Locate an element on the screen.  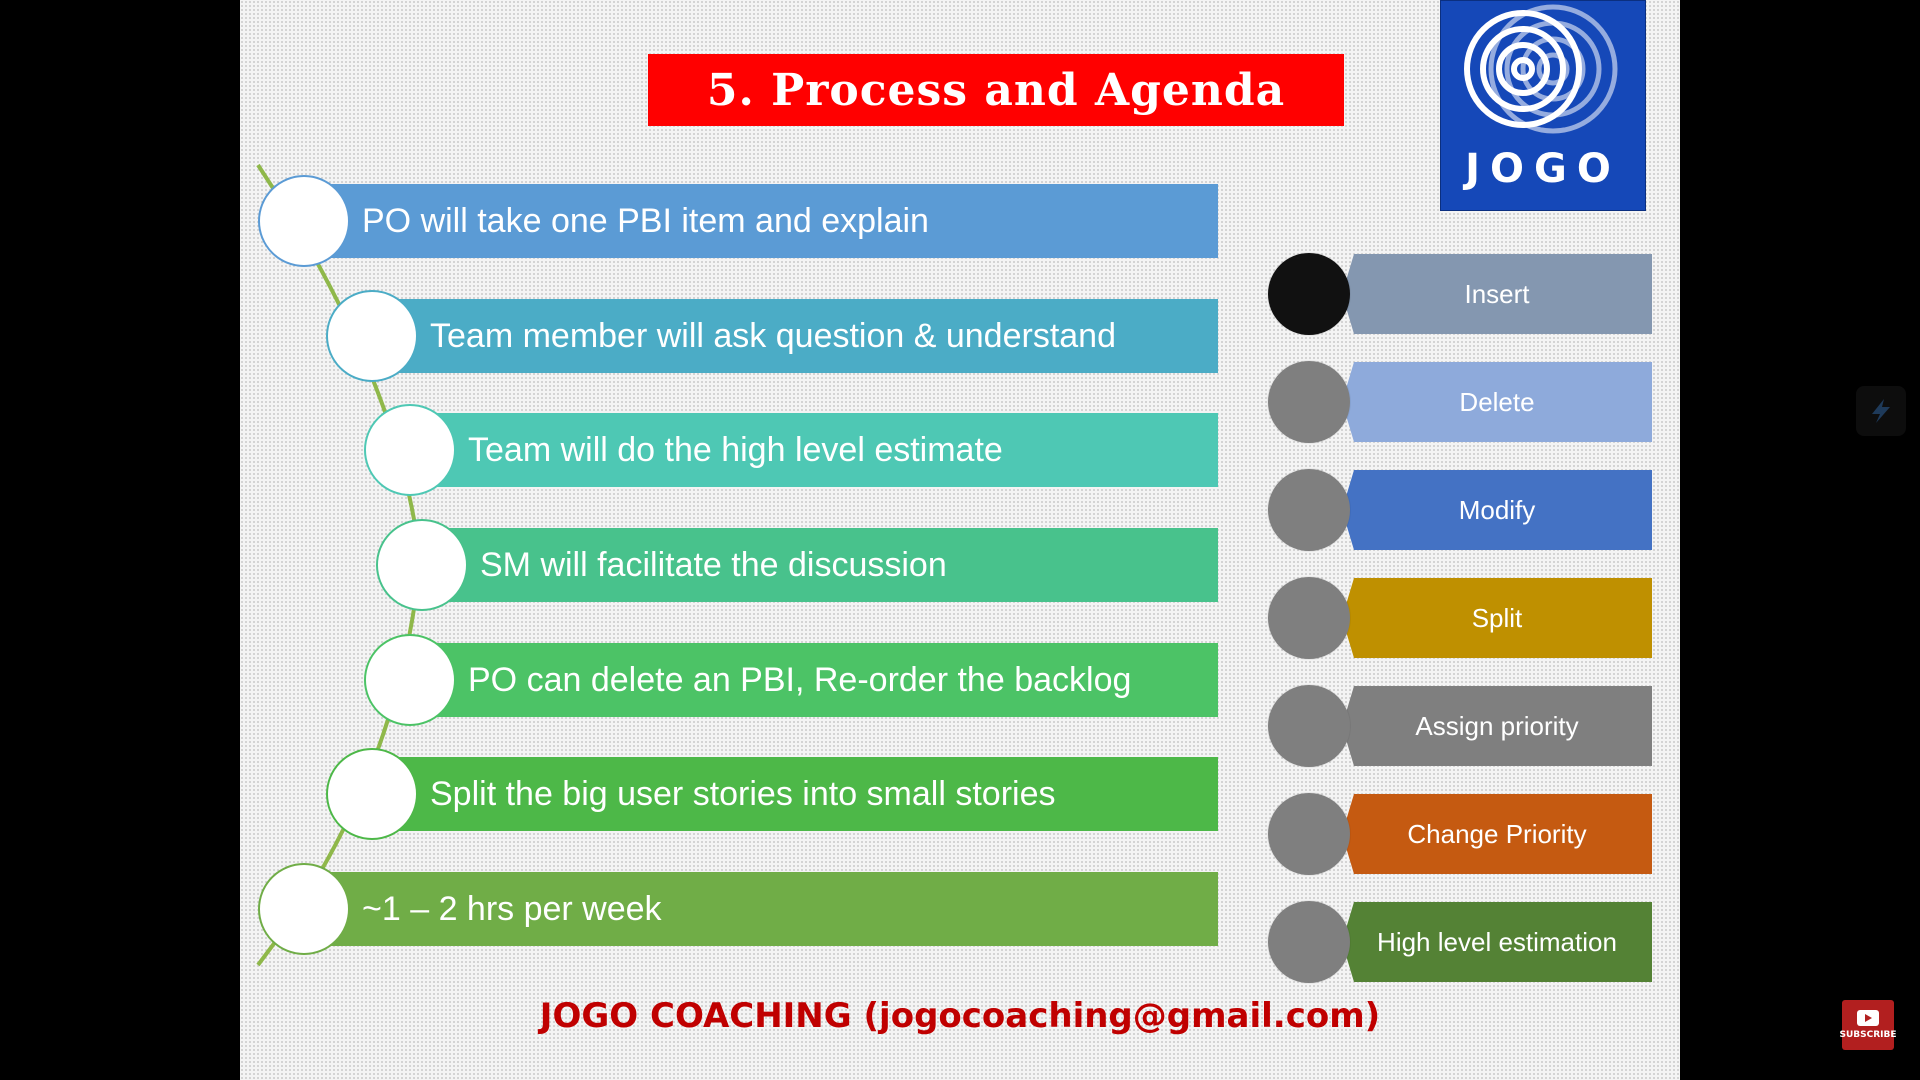
subscribe-button: SUBSCRIBE is located at coordinates (1868, 1025).